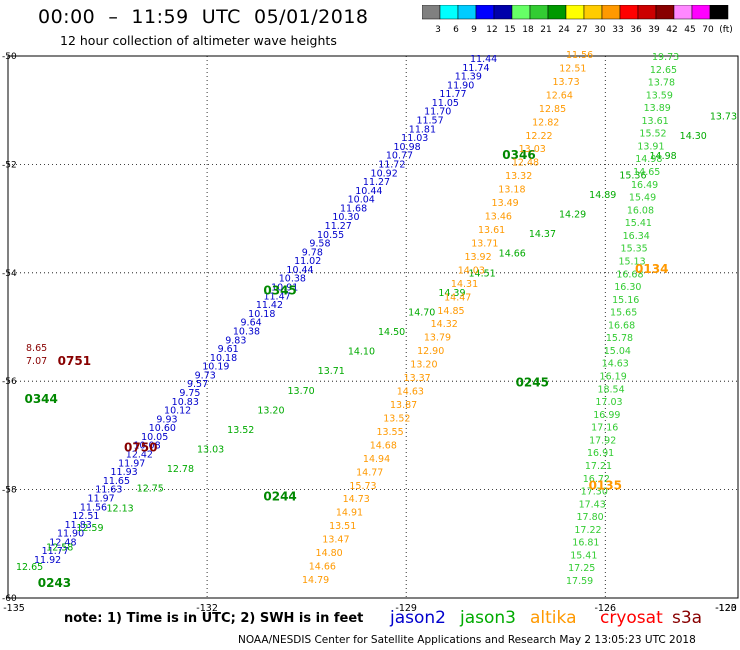 Image resolution: width=740 pixels, height=650 pixels. I want to click on swh-value: 17.22, so click(587, 530).